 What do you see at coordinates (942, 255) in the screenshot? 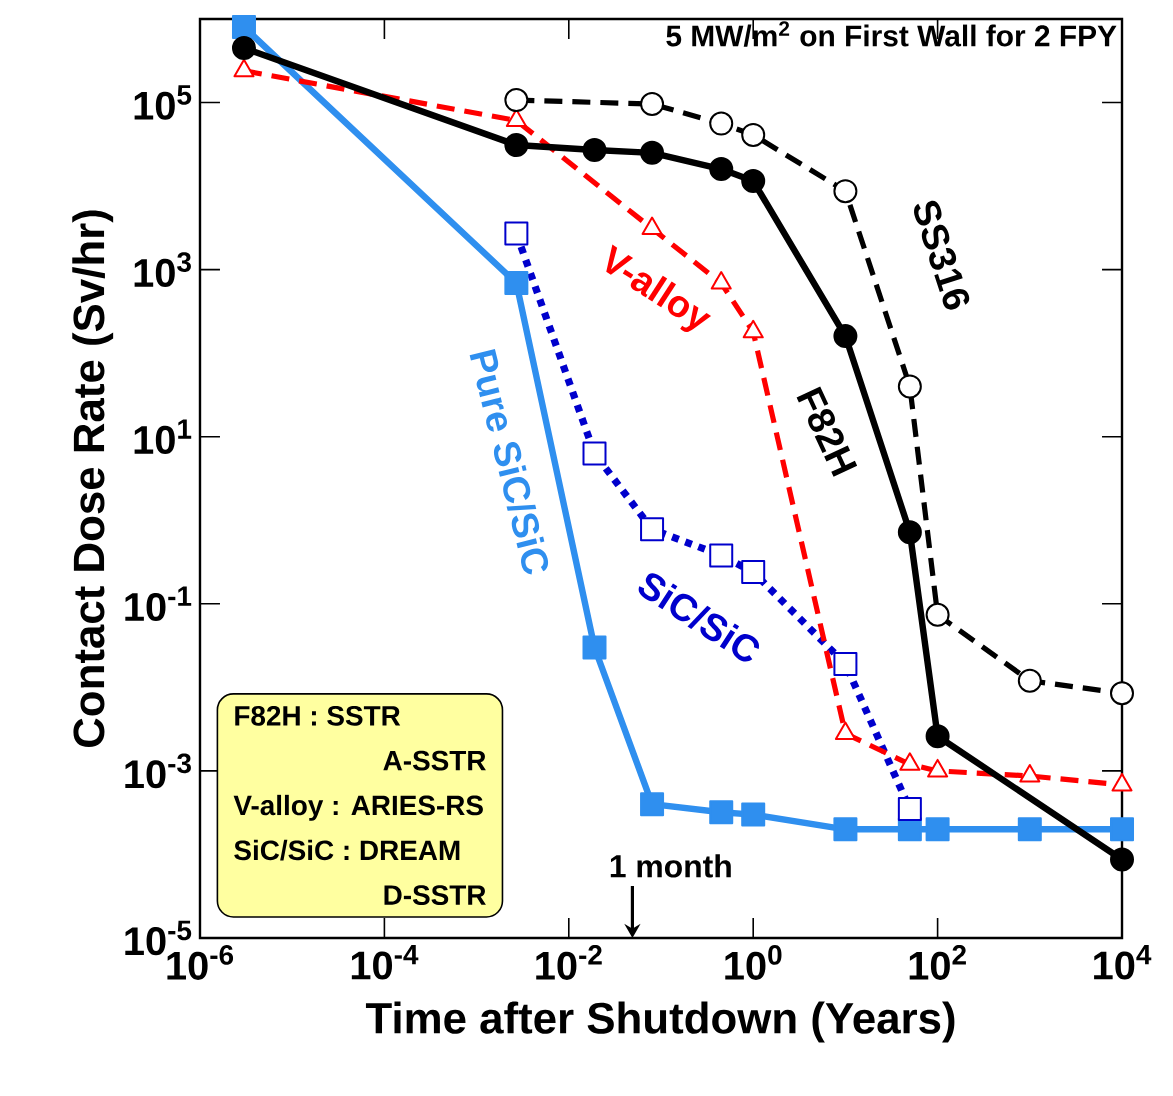
I see `text: SS316` at bounding box center [942, 255].